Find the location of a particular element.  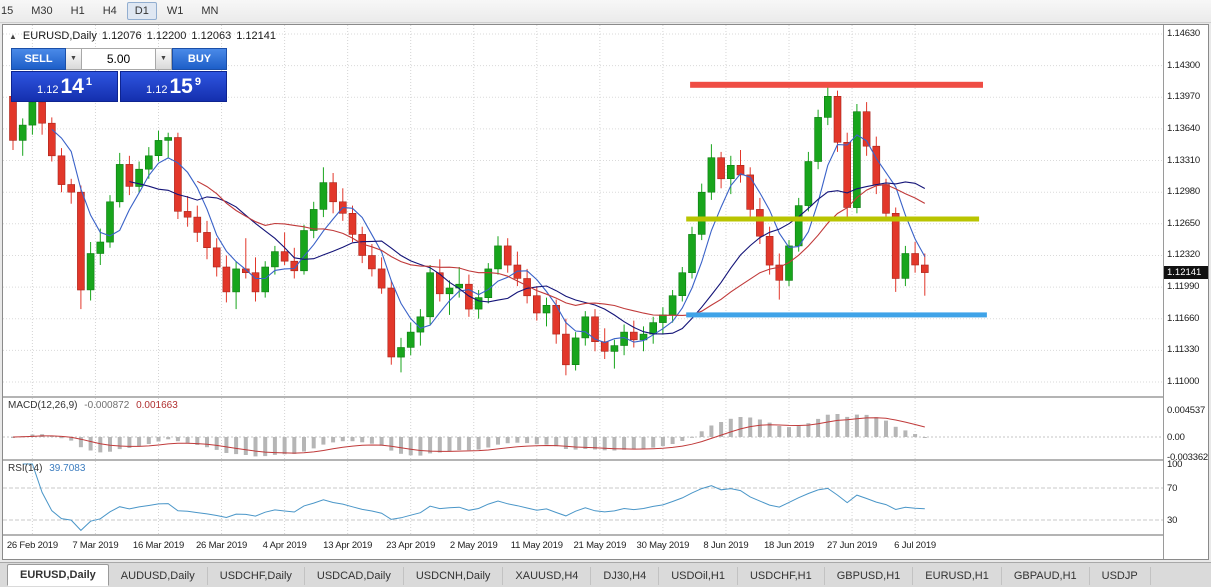

date-axis-label: 21 May 2019 is located at coordinates (600, 545).